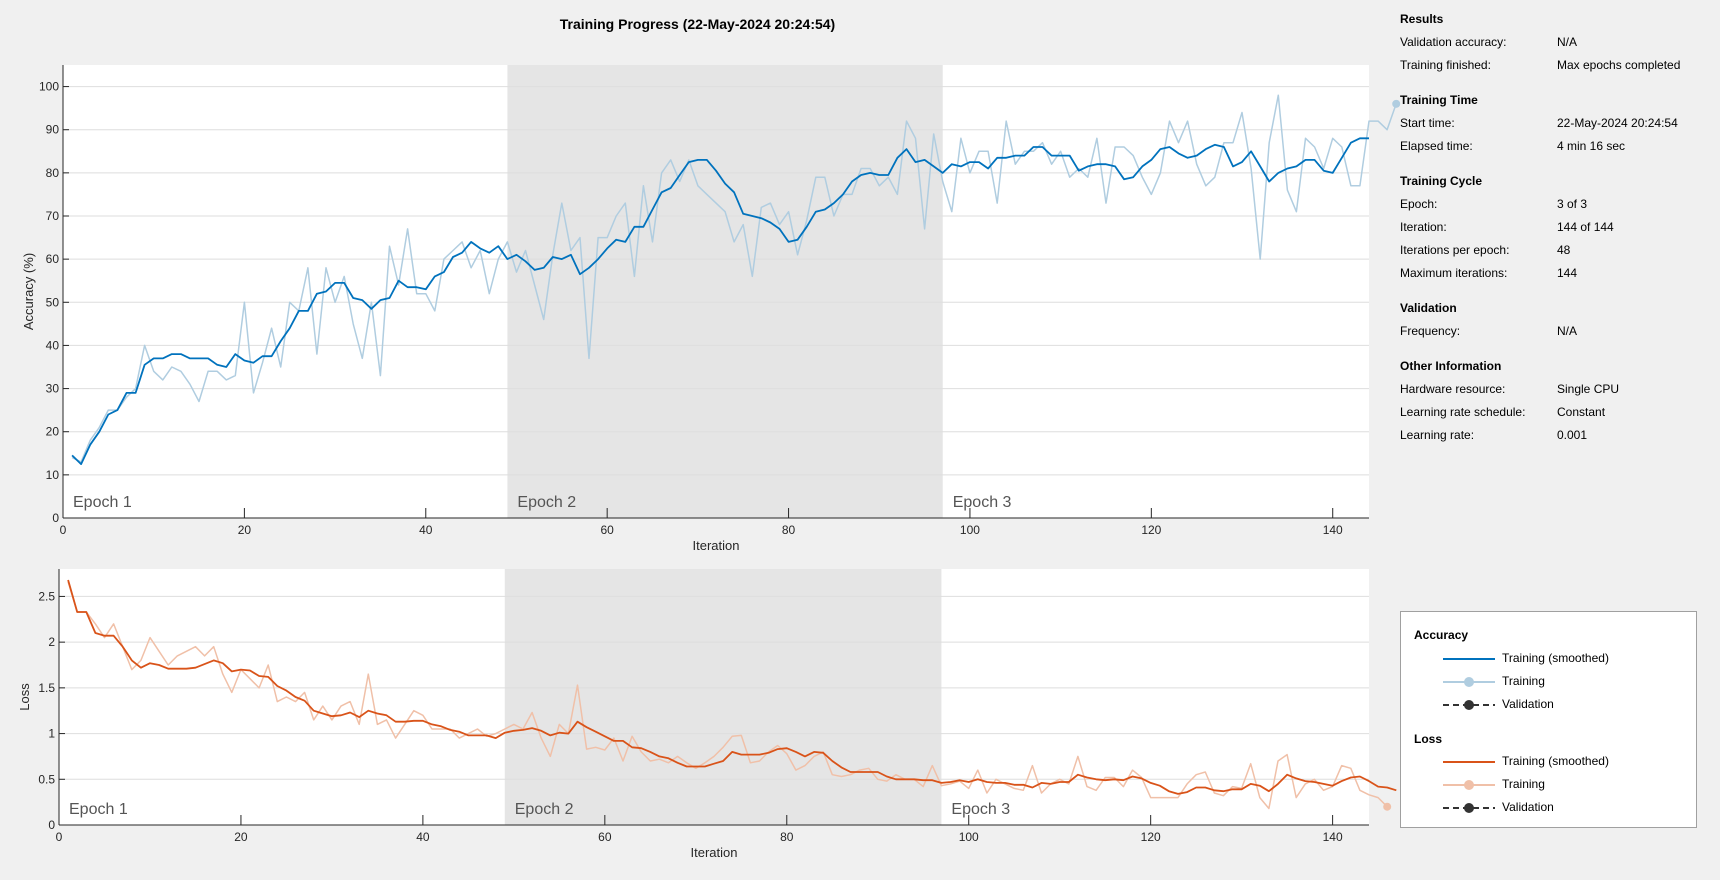 This screenshot has width=1720, height=880. Describe the element at coordinates (1555, 435) in the screenshot. I see `info-row: Learning rate: 0.001` at that location.